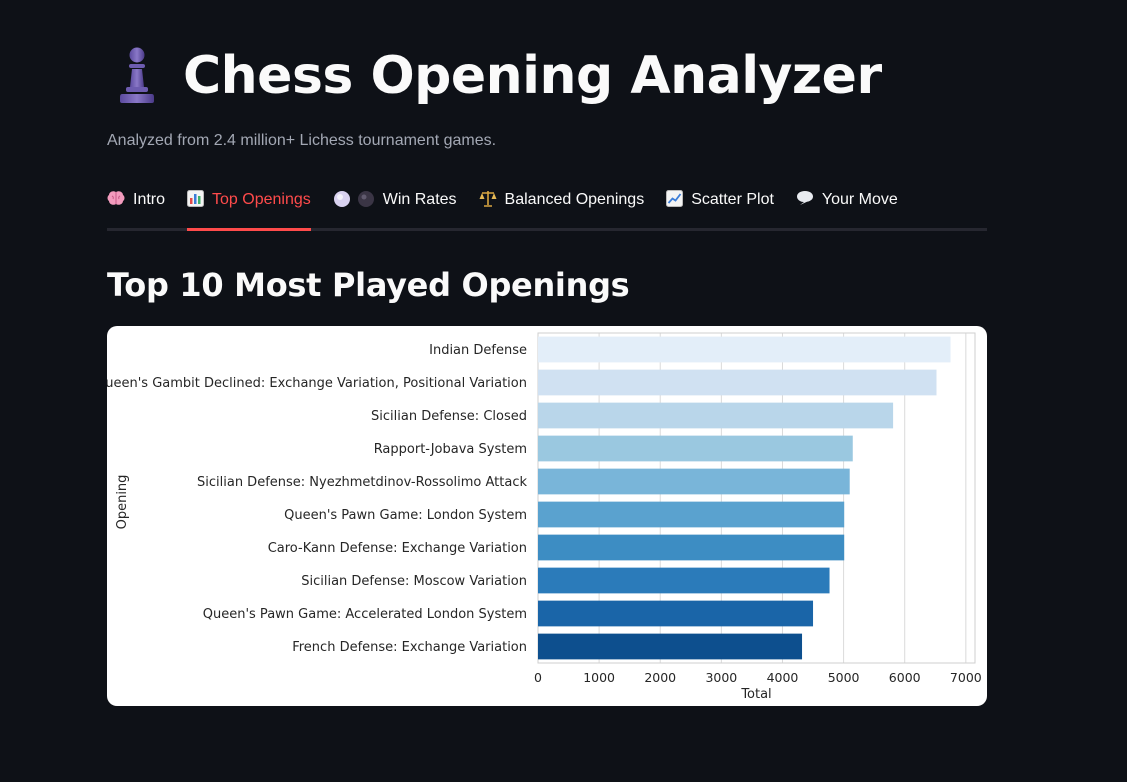  Describe the element at coordinates (354, 202) in the screenshot. I see `white-black-circles-icon` at that location.